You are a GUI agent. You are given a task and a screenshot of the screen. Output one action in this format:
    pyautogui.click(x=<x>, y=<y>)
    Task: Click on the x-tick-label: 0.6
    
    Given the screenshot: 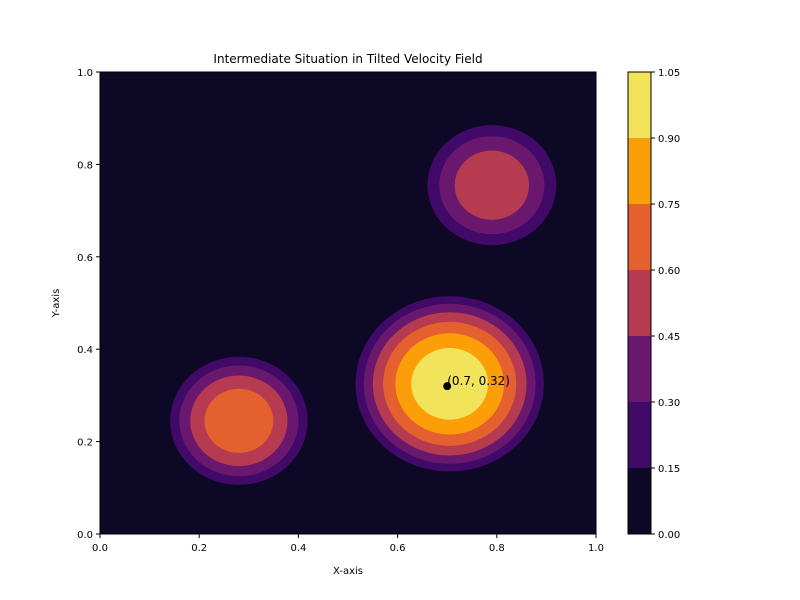 What is the action you would take?
    pyautogui.click(x=398, y=548)
    